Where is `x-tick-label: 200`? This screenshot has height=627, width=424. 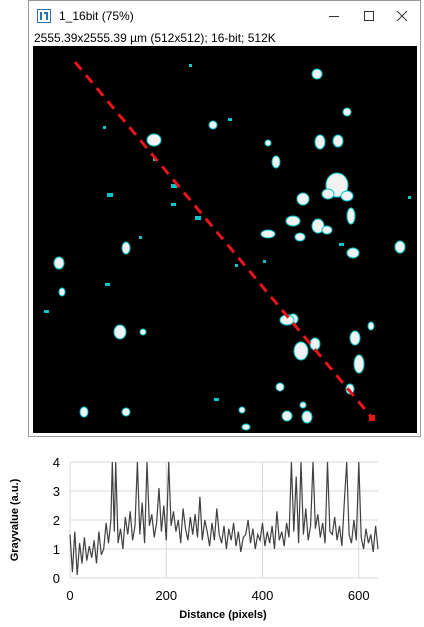
x-tick-label: 200 is located at coordinates (166, 595).